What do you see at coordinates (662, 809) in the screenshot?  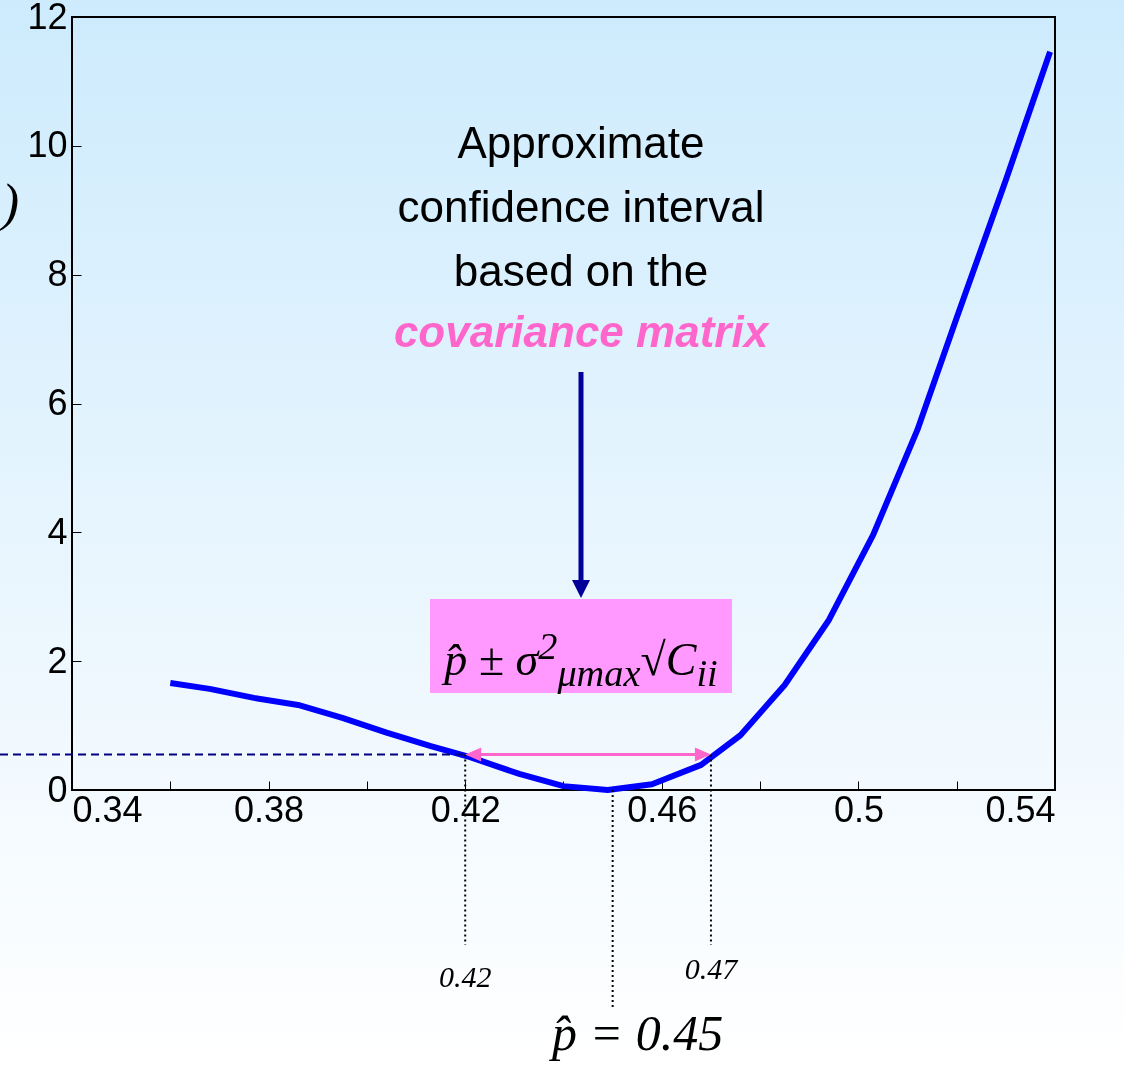 I see `x-tick-label: 0.46` at bounding box center [662, 809].